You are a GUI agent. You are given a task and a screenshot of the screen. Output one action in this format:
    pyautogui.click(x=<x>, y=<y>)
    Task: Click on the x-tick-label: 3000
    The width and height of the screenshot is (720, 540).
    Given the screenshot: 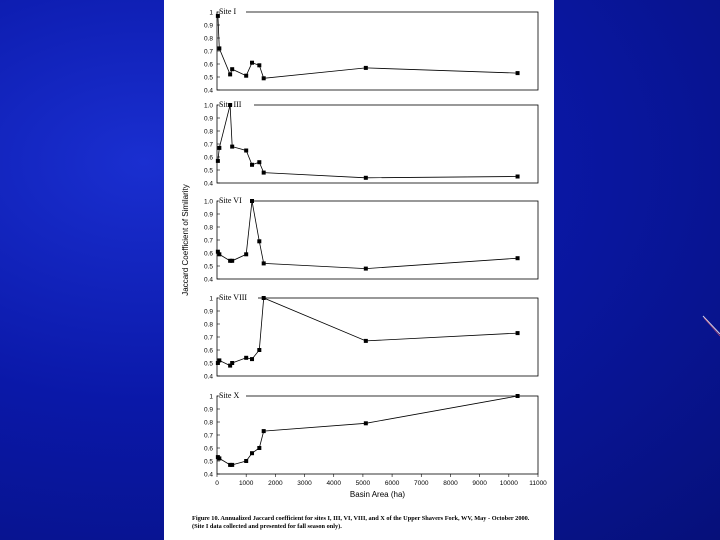 What is the action you would take?
    pyautogui.click(x=304, y=483)
    